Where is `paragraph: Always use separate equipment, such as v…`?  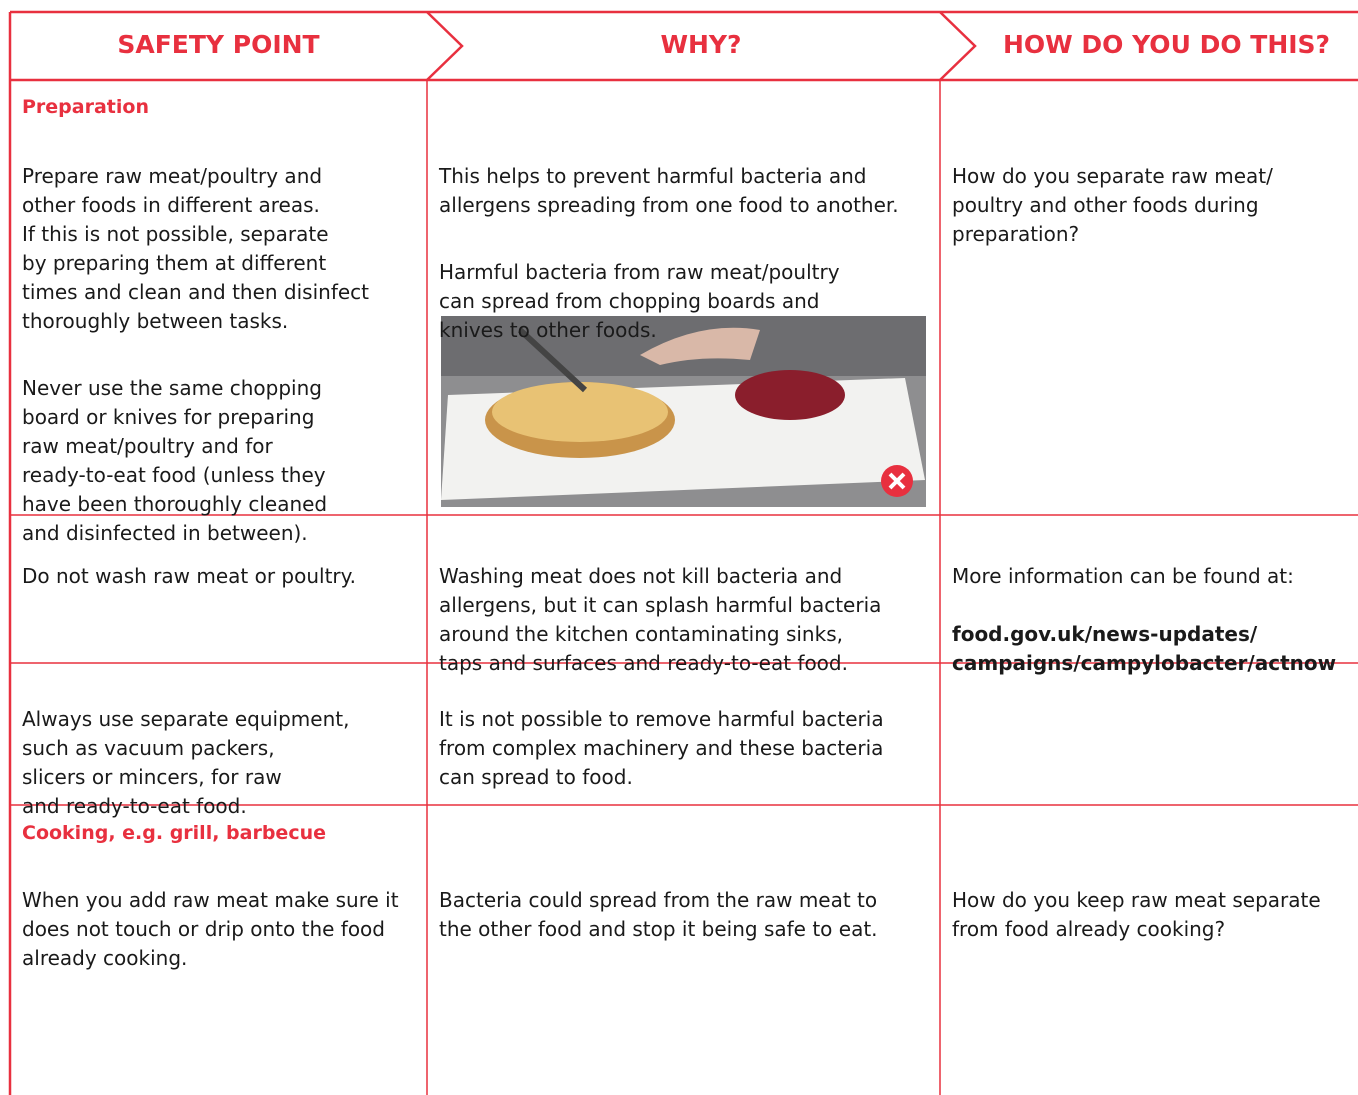
paragraph: Always use separate equipment, such as v… is located at coordinates (186, 762).